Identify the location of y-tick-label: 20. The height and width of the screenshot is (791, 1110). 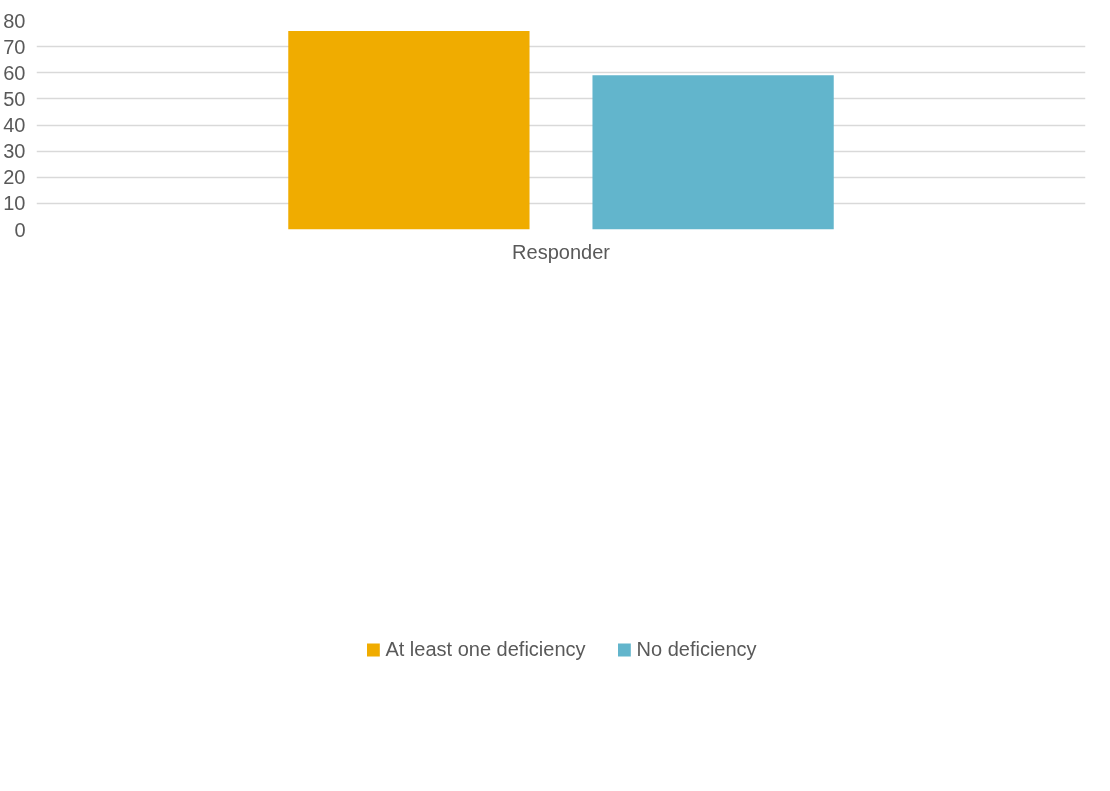
(14, 177).